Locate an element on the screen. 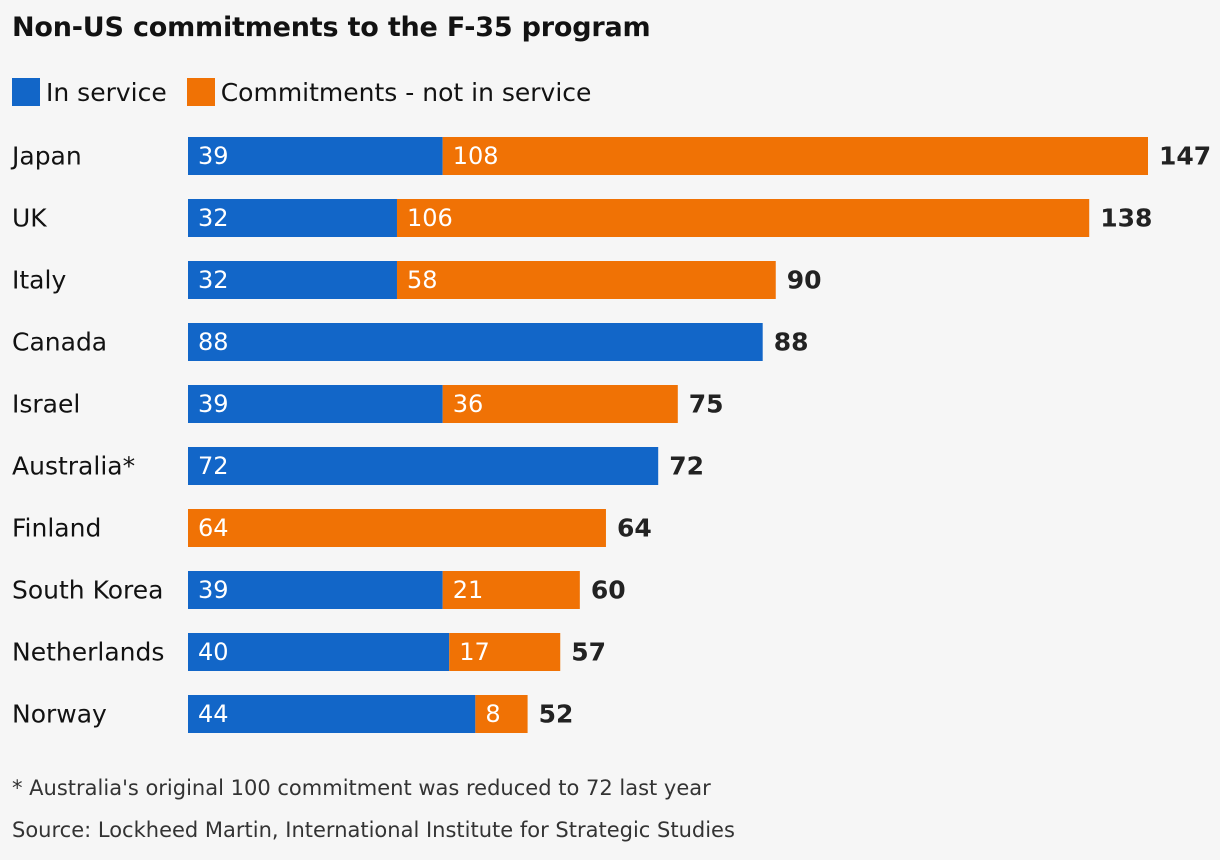 The height and width of the screenshot is (860, 1220). category-label-israel: Israel is located at coordinates (46, 404).